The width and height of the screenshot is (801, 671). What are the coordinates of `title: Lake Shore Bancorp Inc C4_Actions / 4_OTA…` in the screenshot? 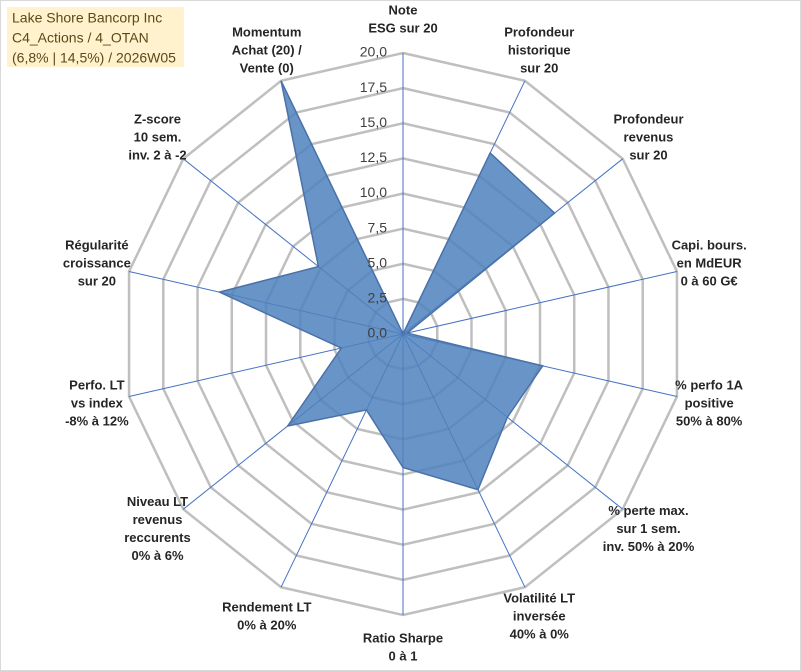 It's located at (94, 38).